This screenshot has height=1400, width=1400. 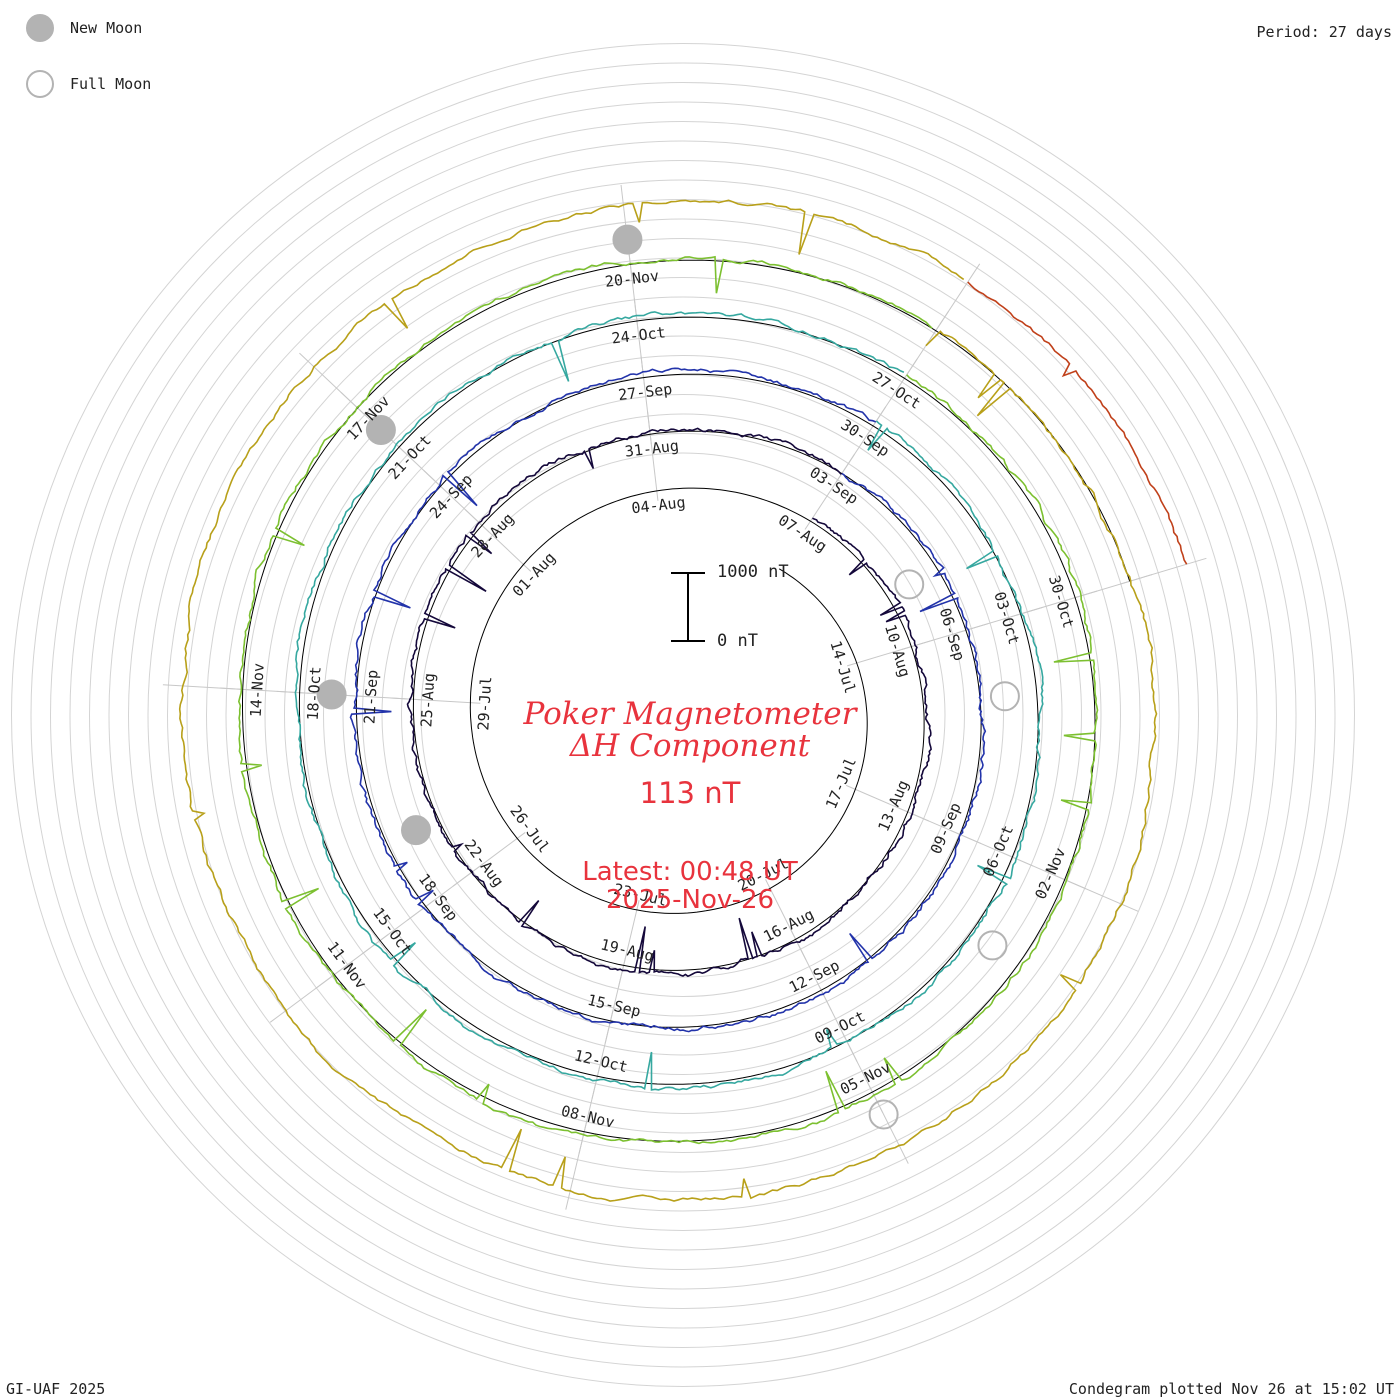 What do you see at coordinates (896, 390) in the screenshot?
I see `date-label: 27-Oct` at bounding box center [896, 390].